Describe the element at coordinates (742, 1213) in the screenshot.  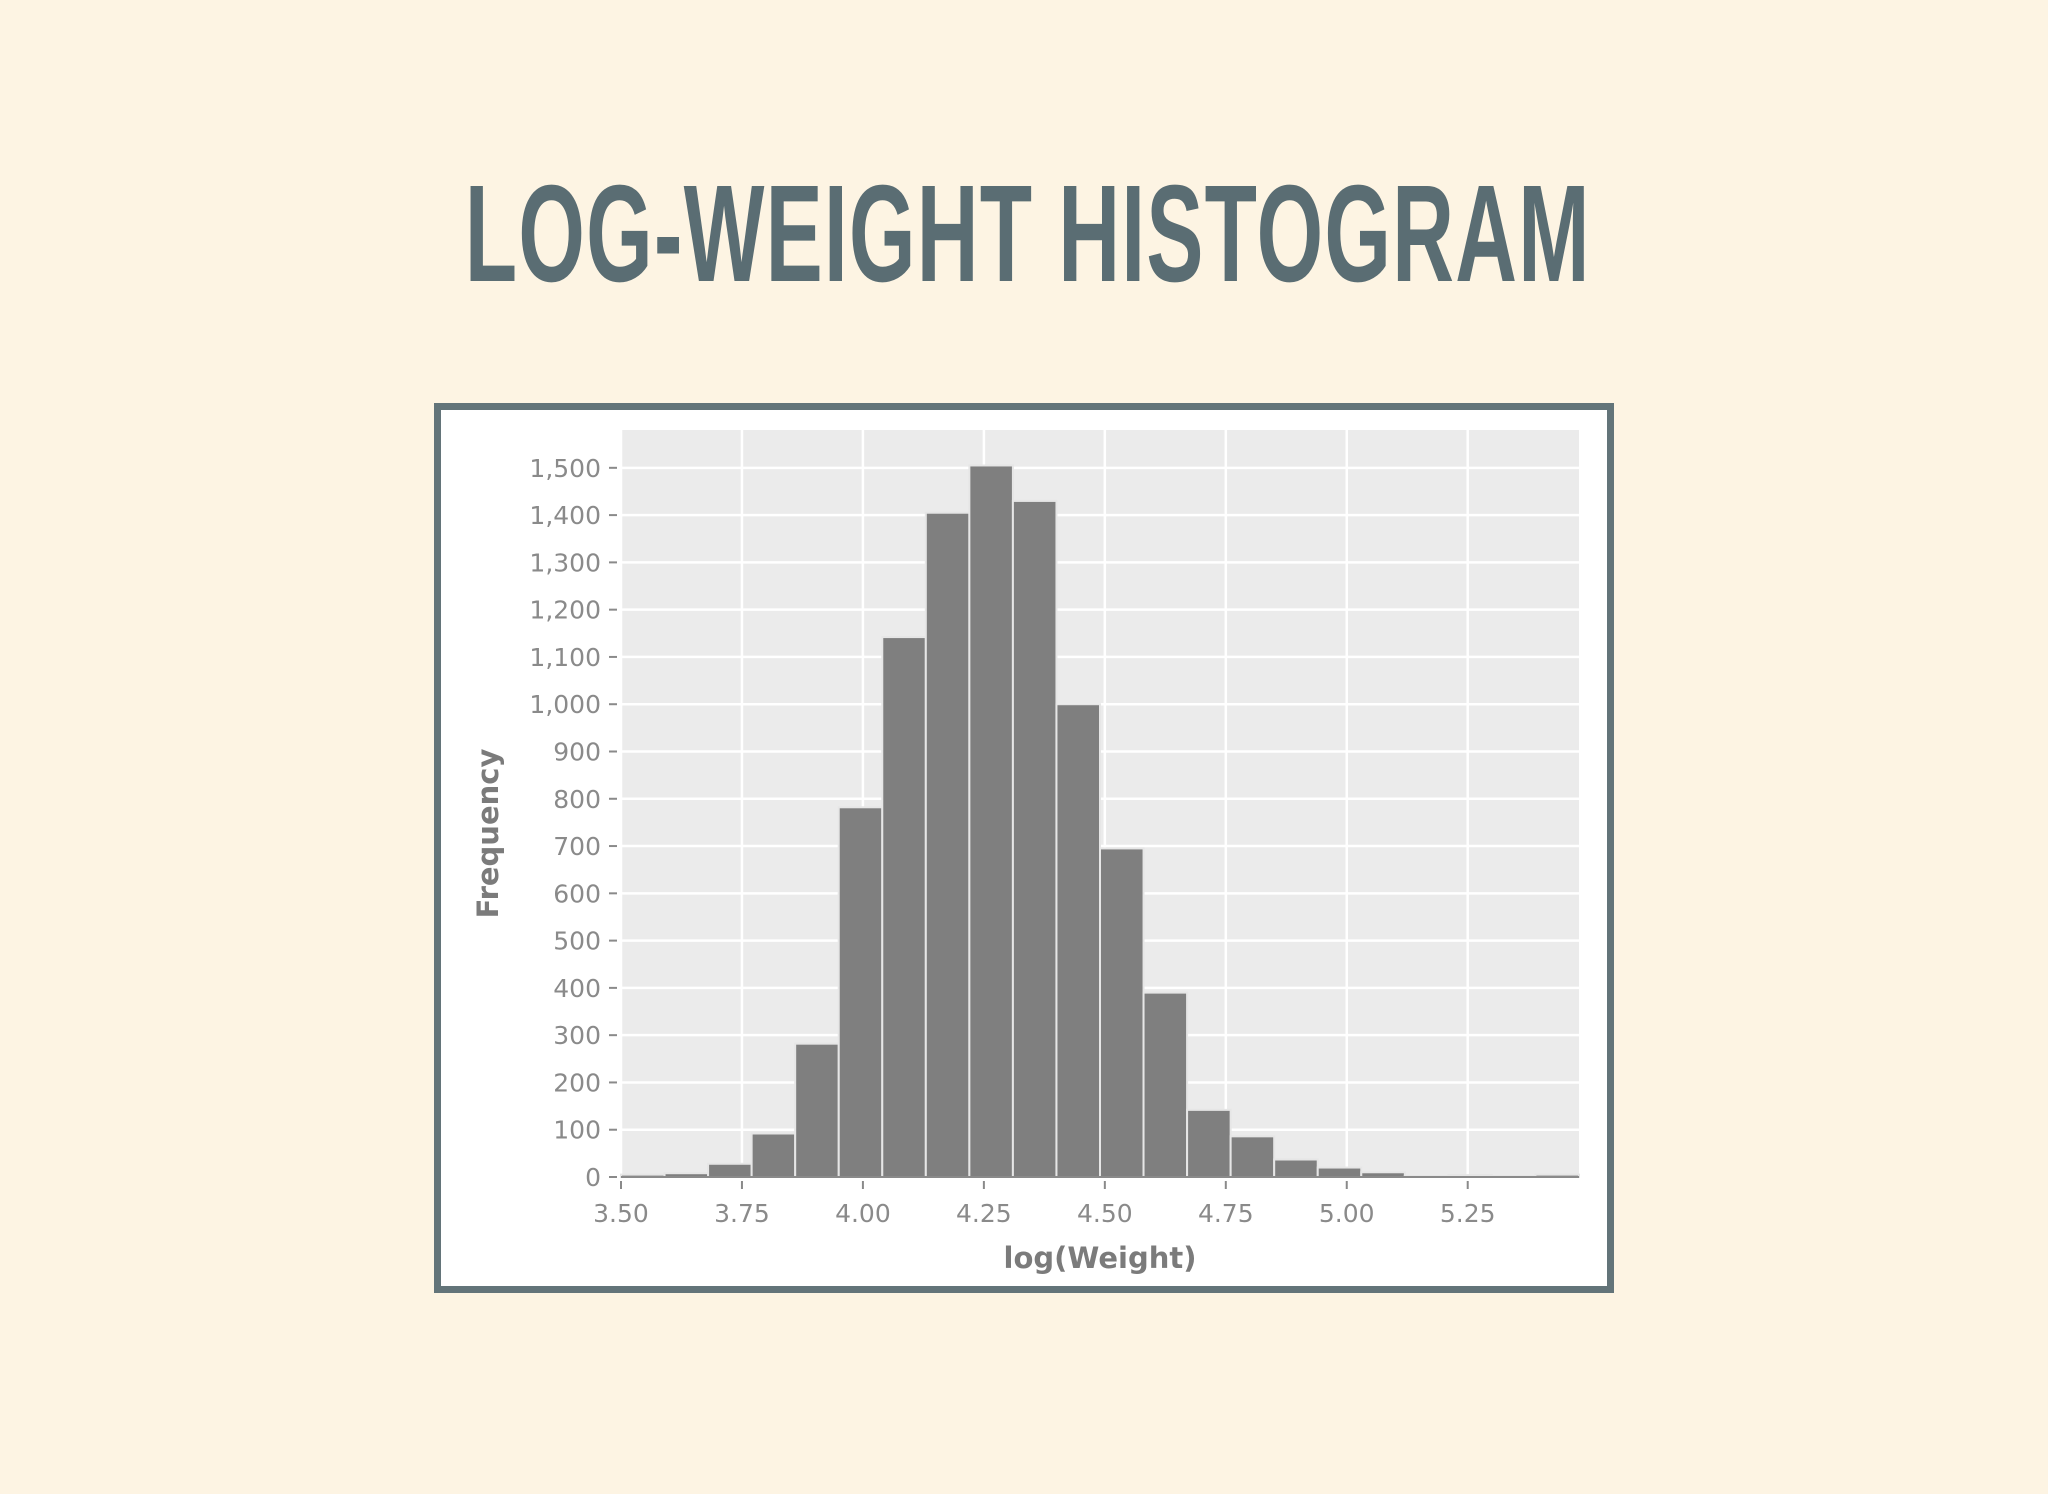
I see `x-tick-label: 3.75` at that location.